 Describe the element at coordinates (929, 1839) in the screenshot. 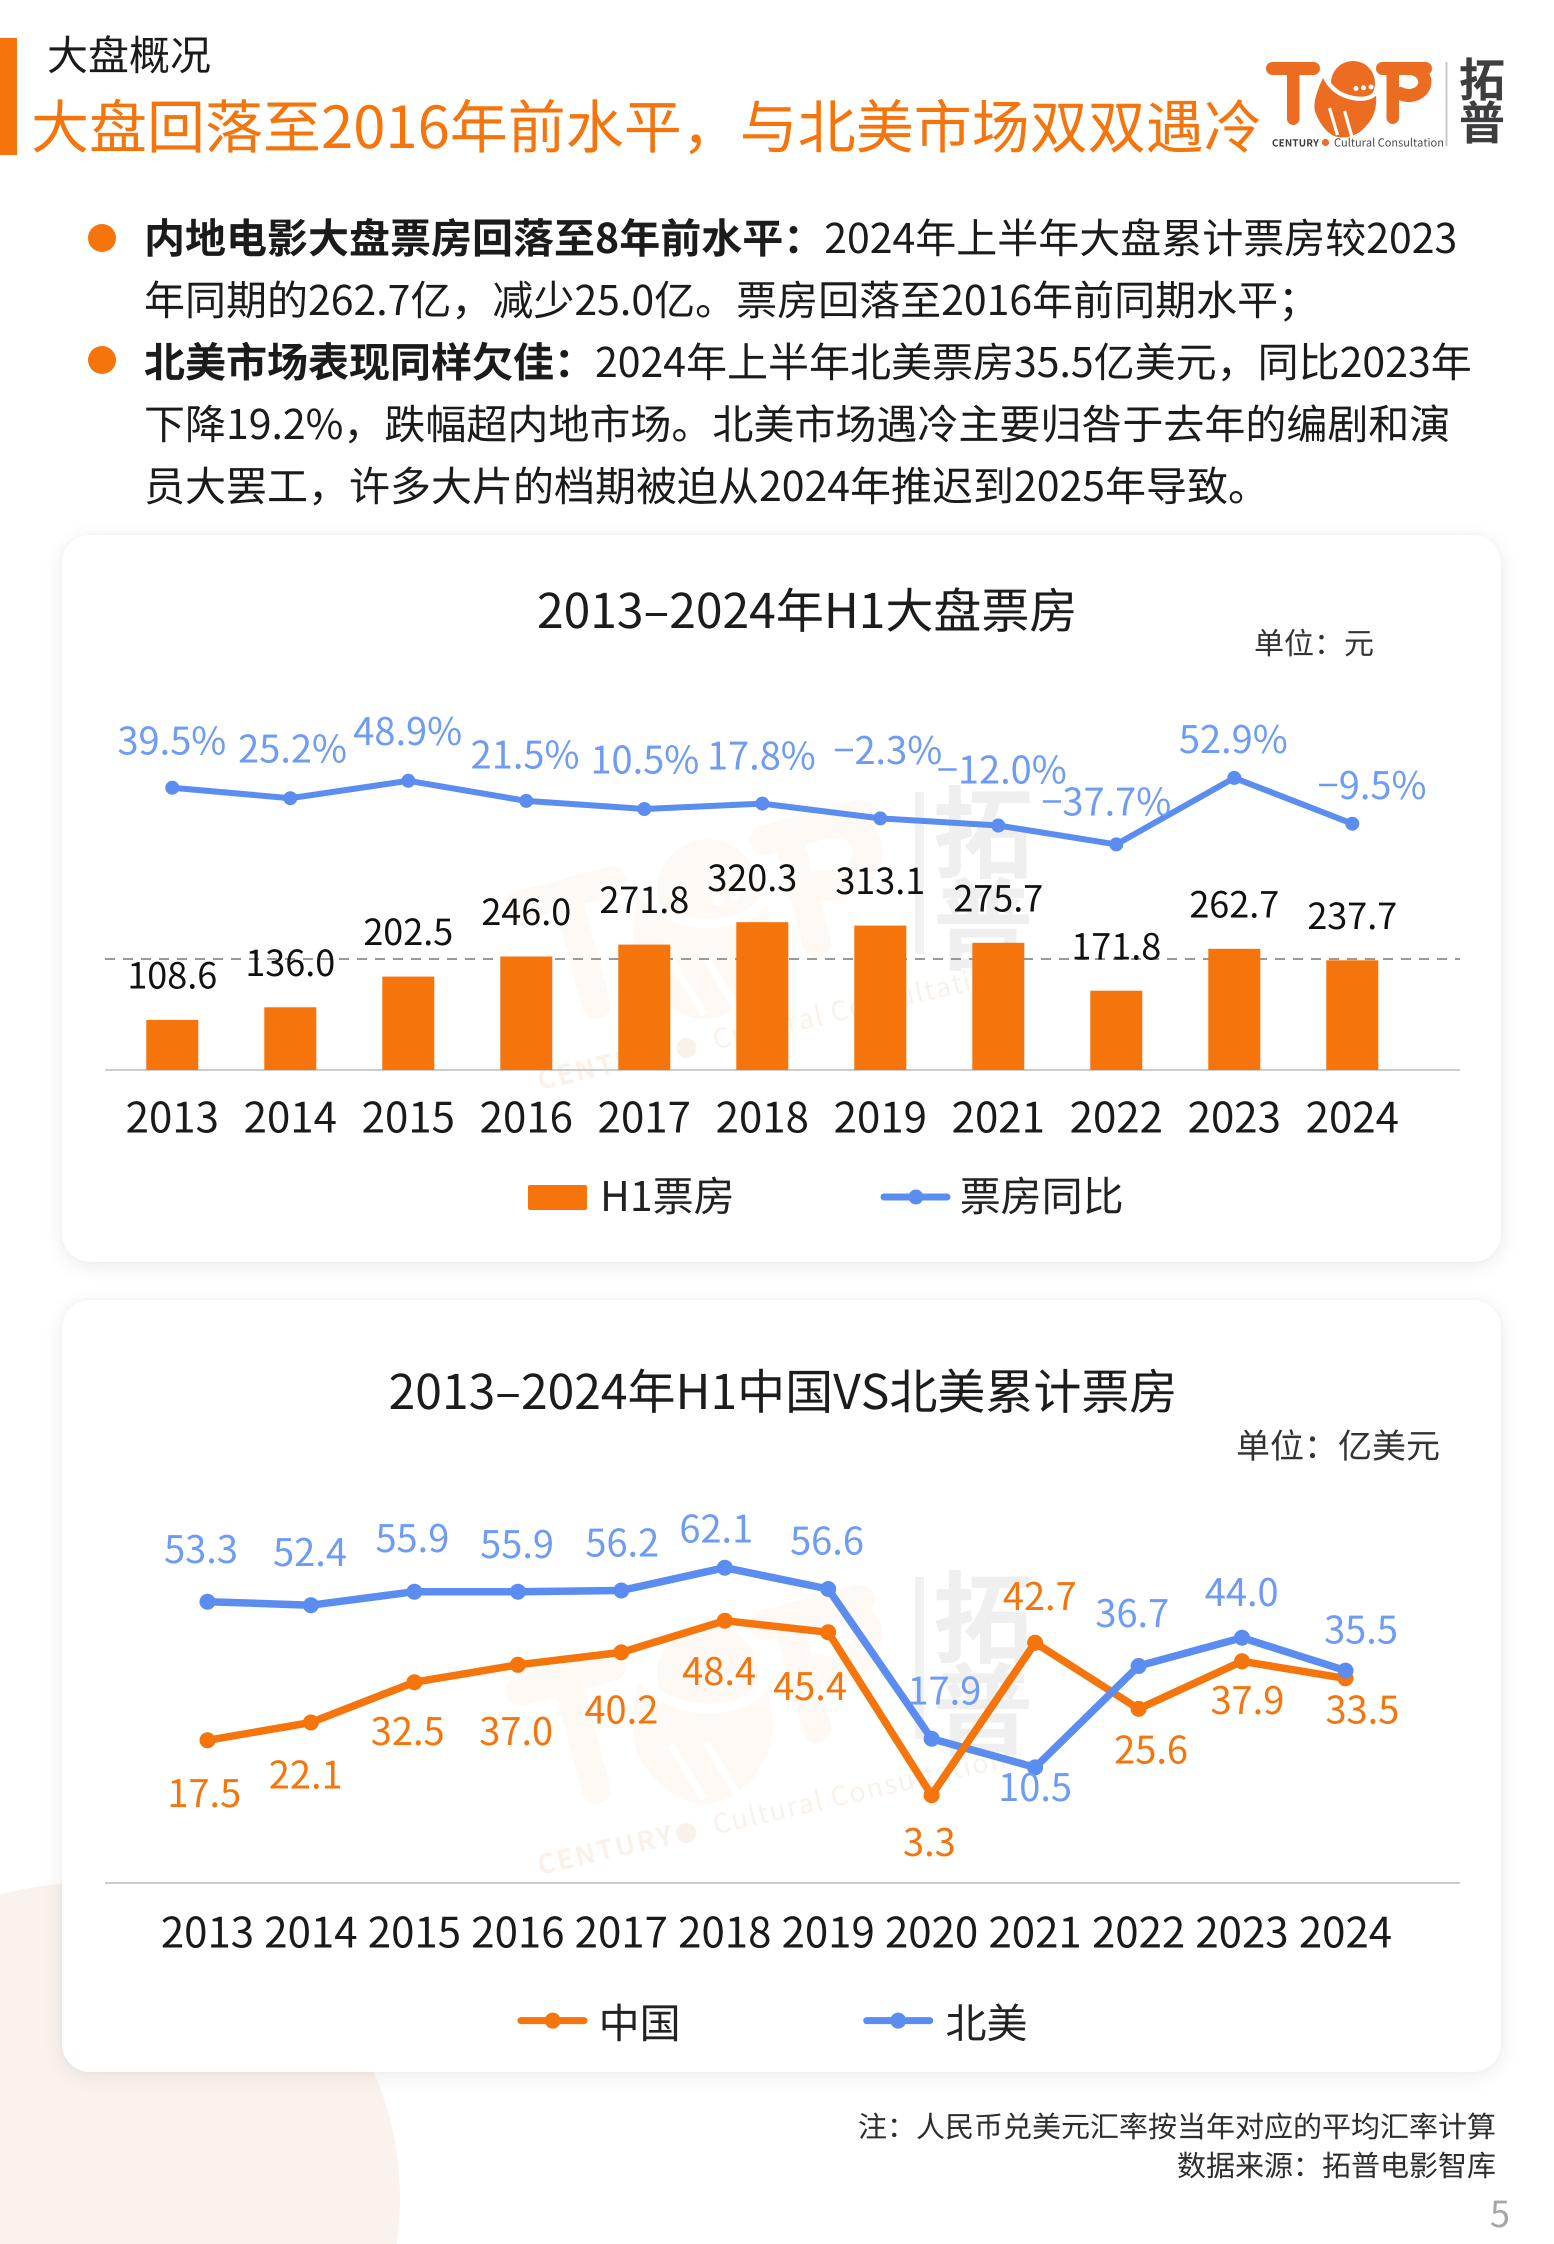

I see `svg-text: 3.3` at that location.